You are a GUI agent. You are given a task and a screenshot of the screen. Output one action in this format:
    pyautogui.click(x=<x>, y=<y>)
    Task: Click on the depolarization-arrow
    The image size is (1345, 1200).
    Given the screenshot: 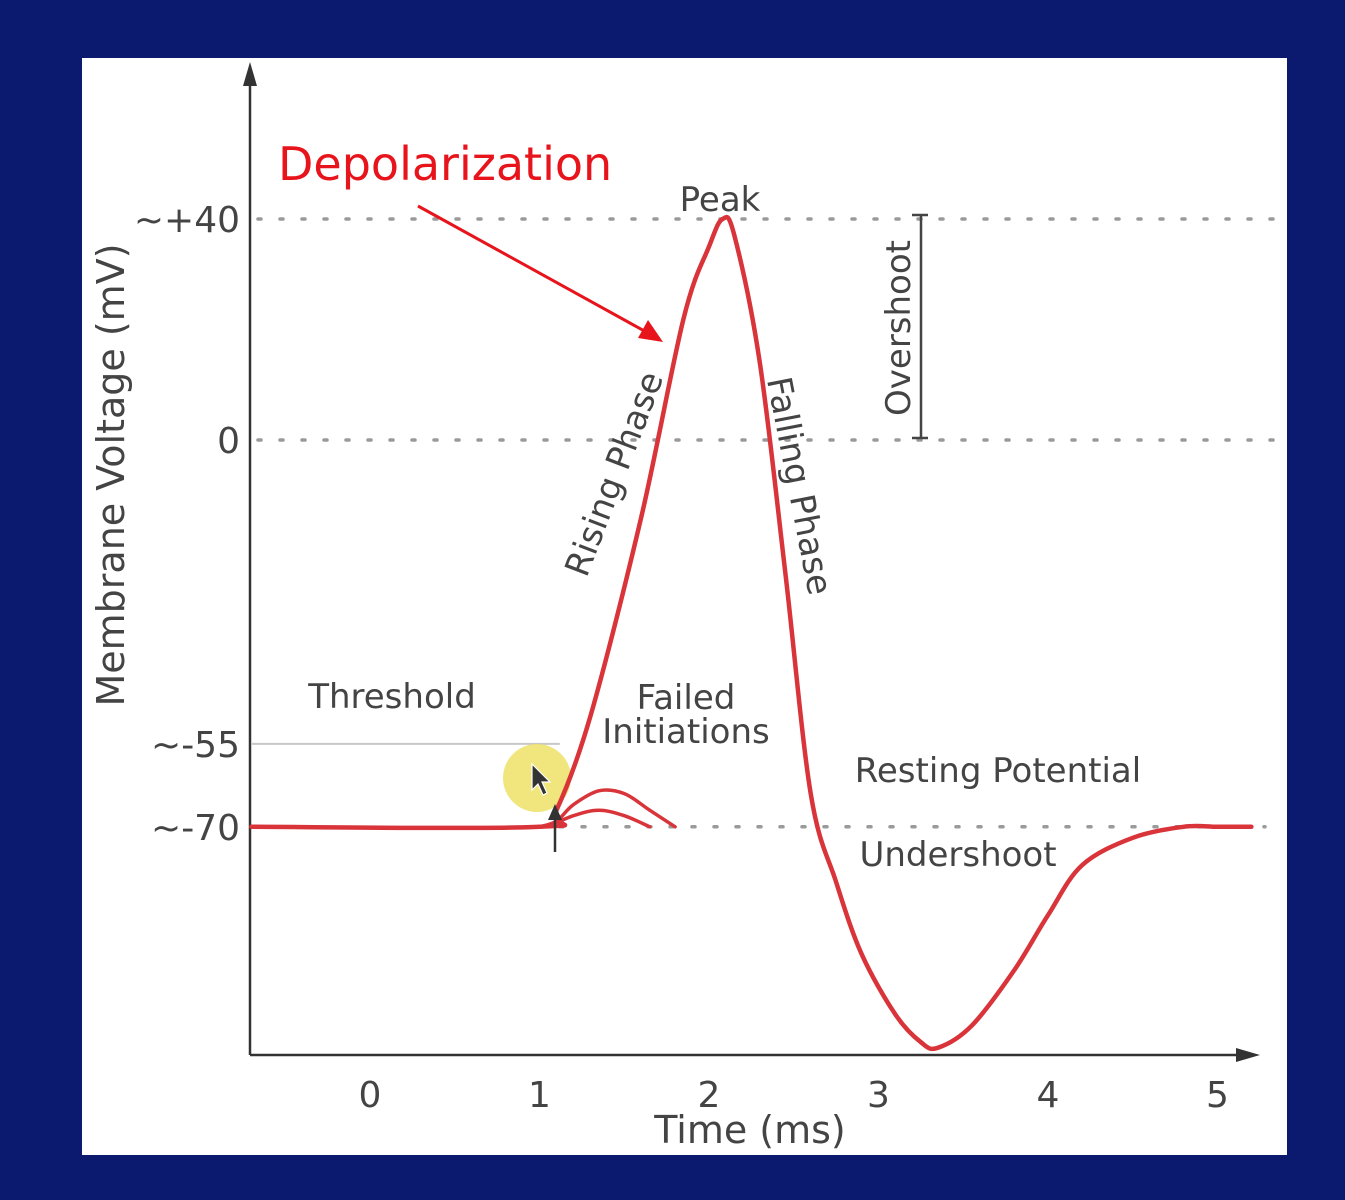 What is the action you would take?
    pyautogui.click(x=533, y=269)
    